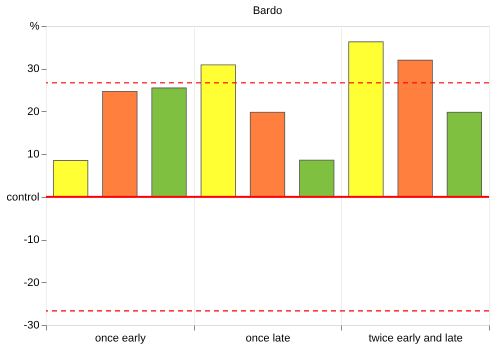 The height and width of the screenshot is (348, 500). I want to click on y-tick-label: -30, so click(32, 326).